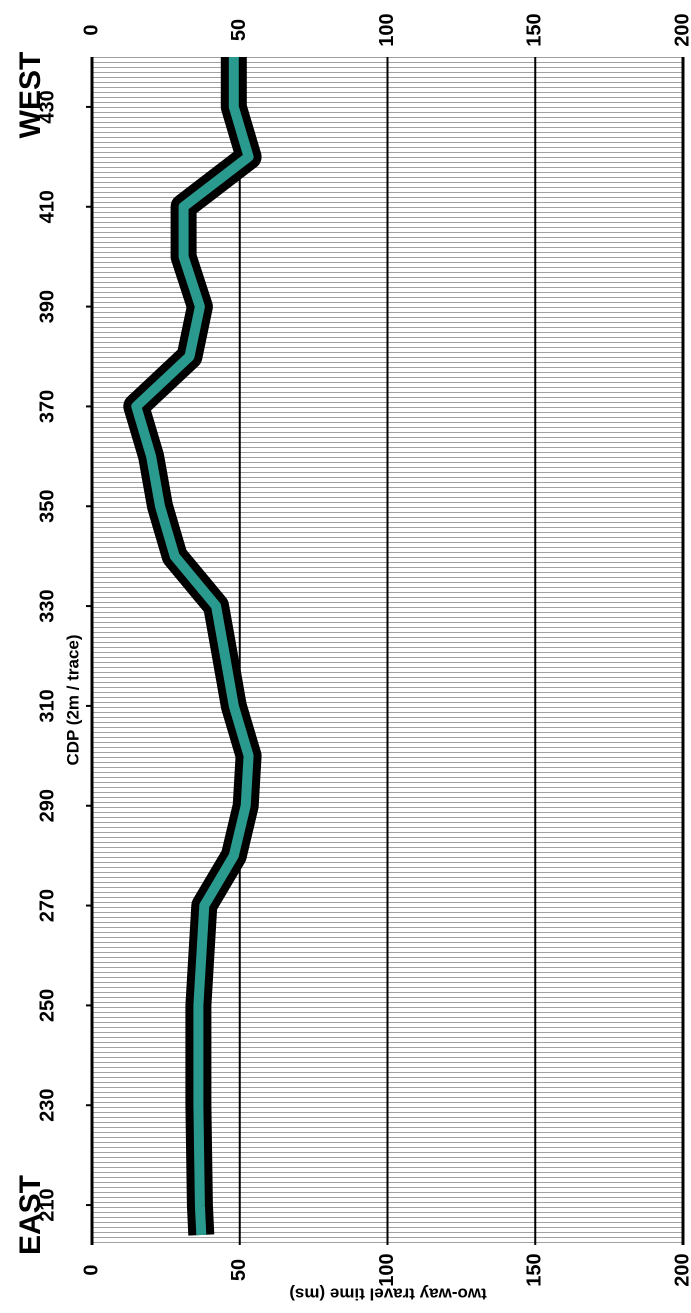  I want to click on y-tick-label: 410, so click(47, 206).